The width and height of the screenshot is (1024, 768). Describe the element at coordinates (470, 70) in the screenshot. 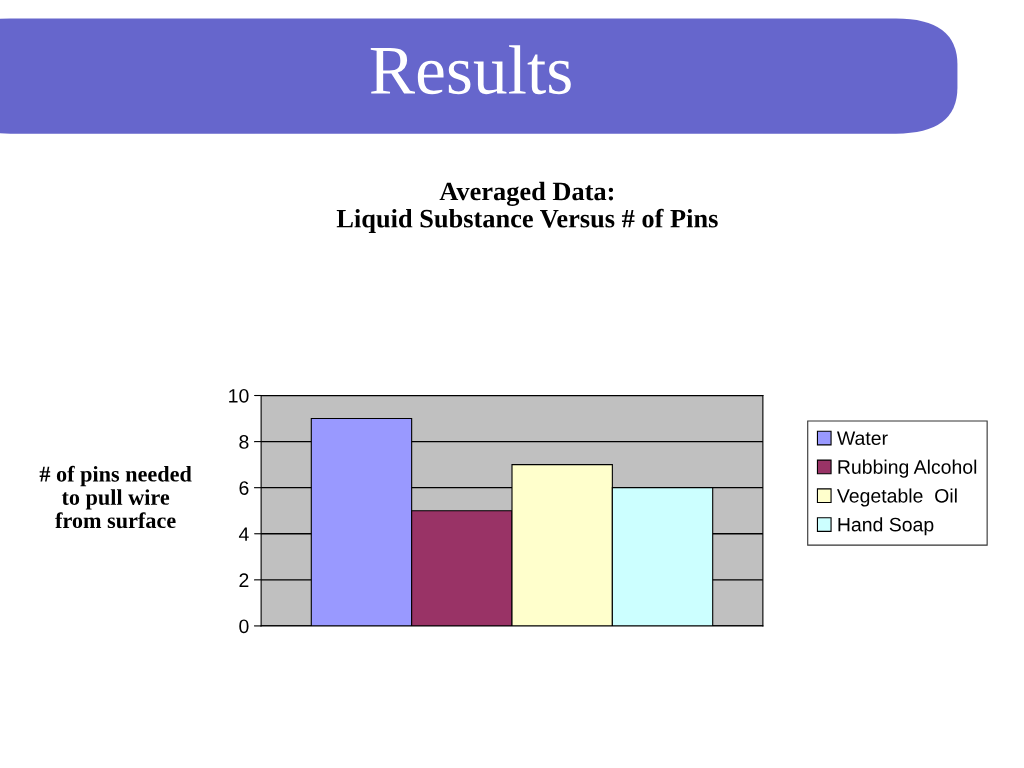

I see `chart-title: Results` at that location.